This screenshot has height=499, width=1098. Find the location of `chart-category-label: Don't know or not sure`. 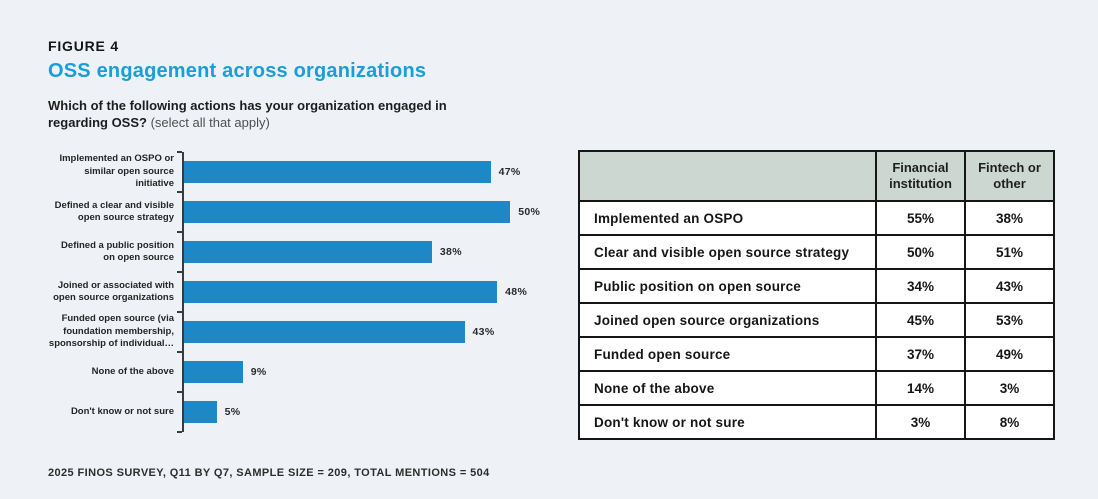

chart-category-label: Don't know or not sure is located at coordinates (122, 411).